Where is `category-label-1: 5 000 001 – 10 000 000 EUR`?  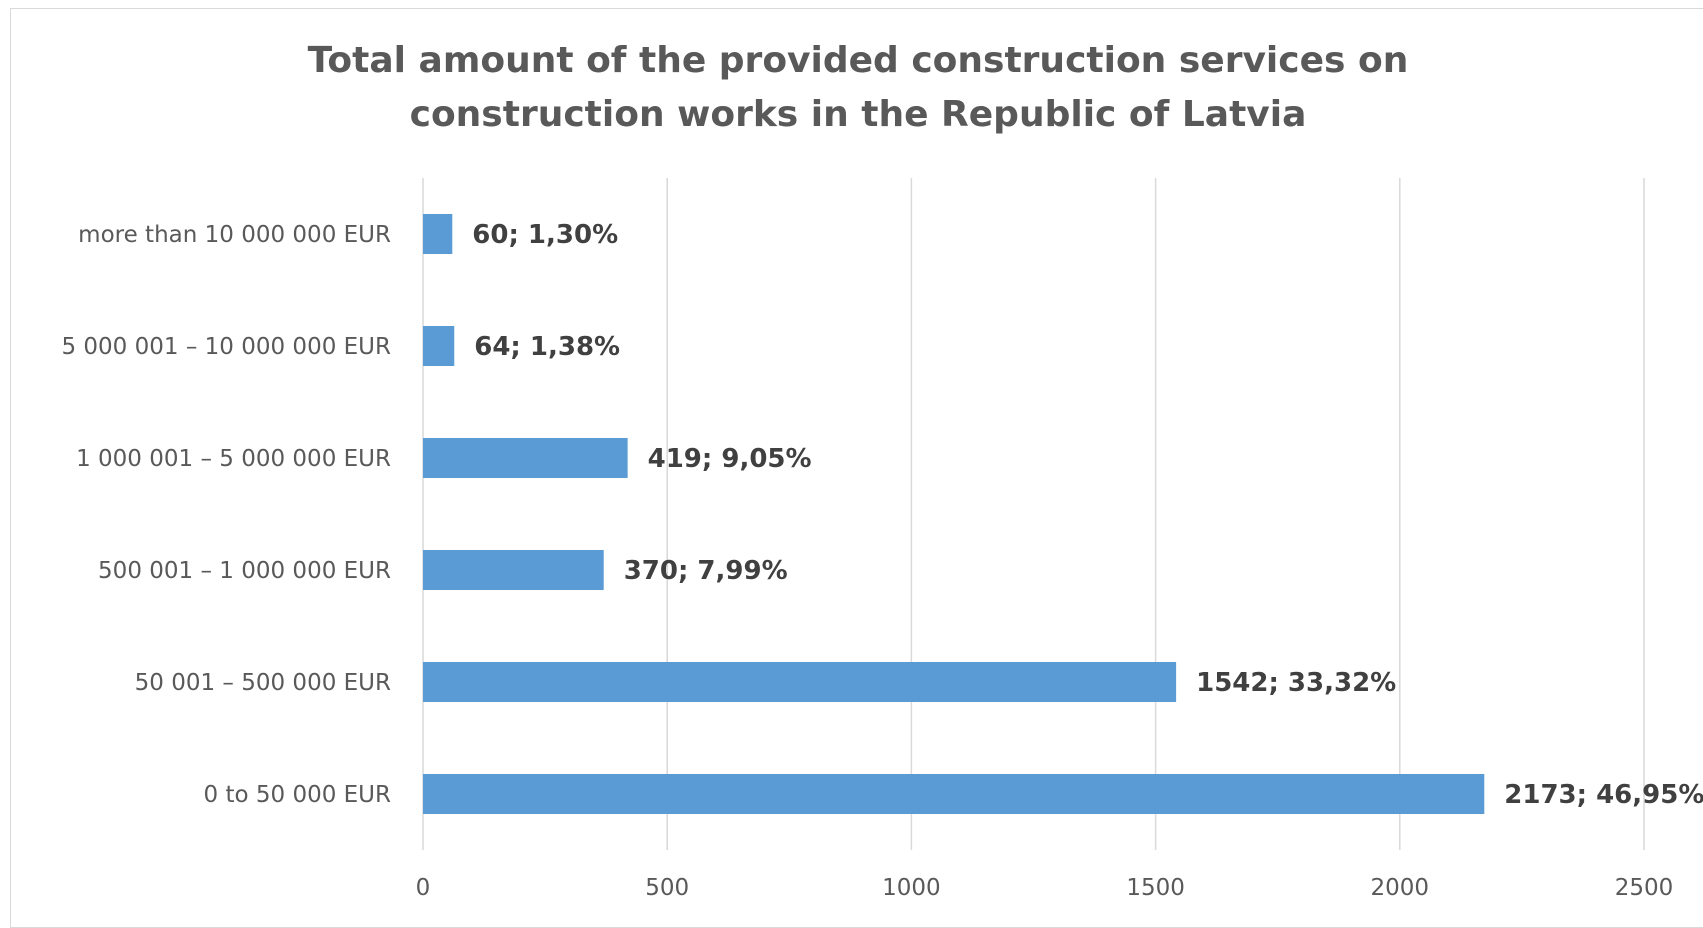 category-label-1: 5 000 001 – 10 000 000 EUR is located at coordinates (226, 347).